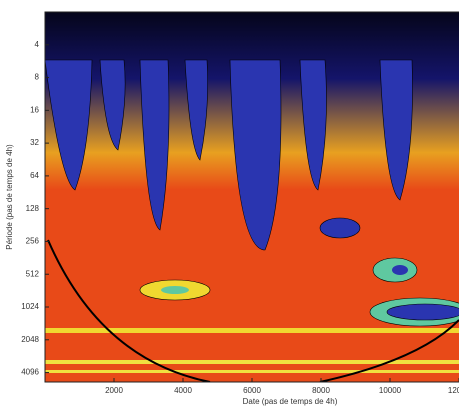 This screenshot has width=459, height=410. What do you see at coordinates (37, 77) in the screenshot?
I see `y-tick-label: 8` at bounding box center [37, 77].